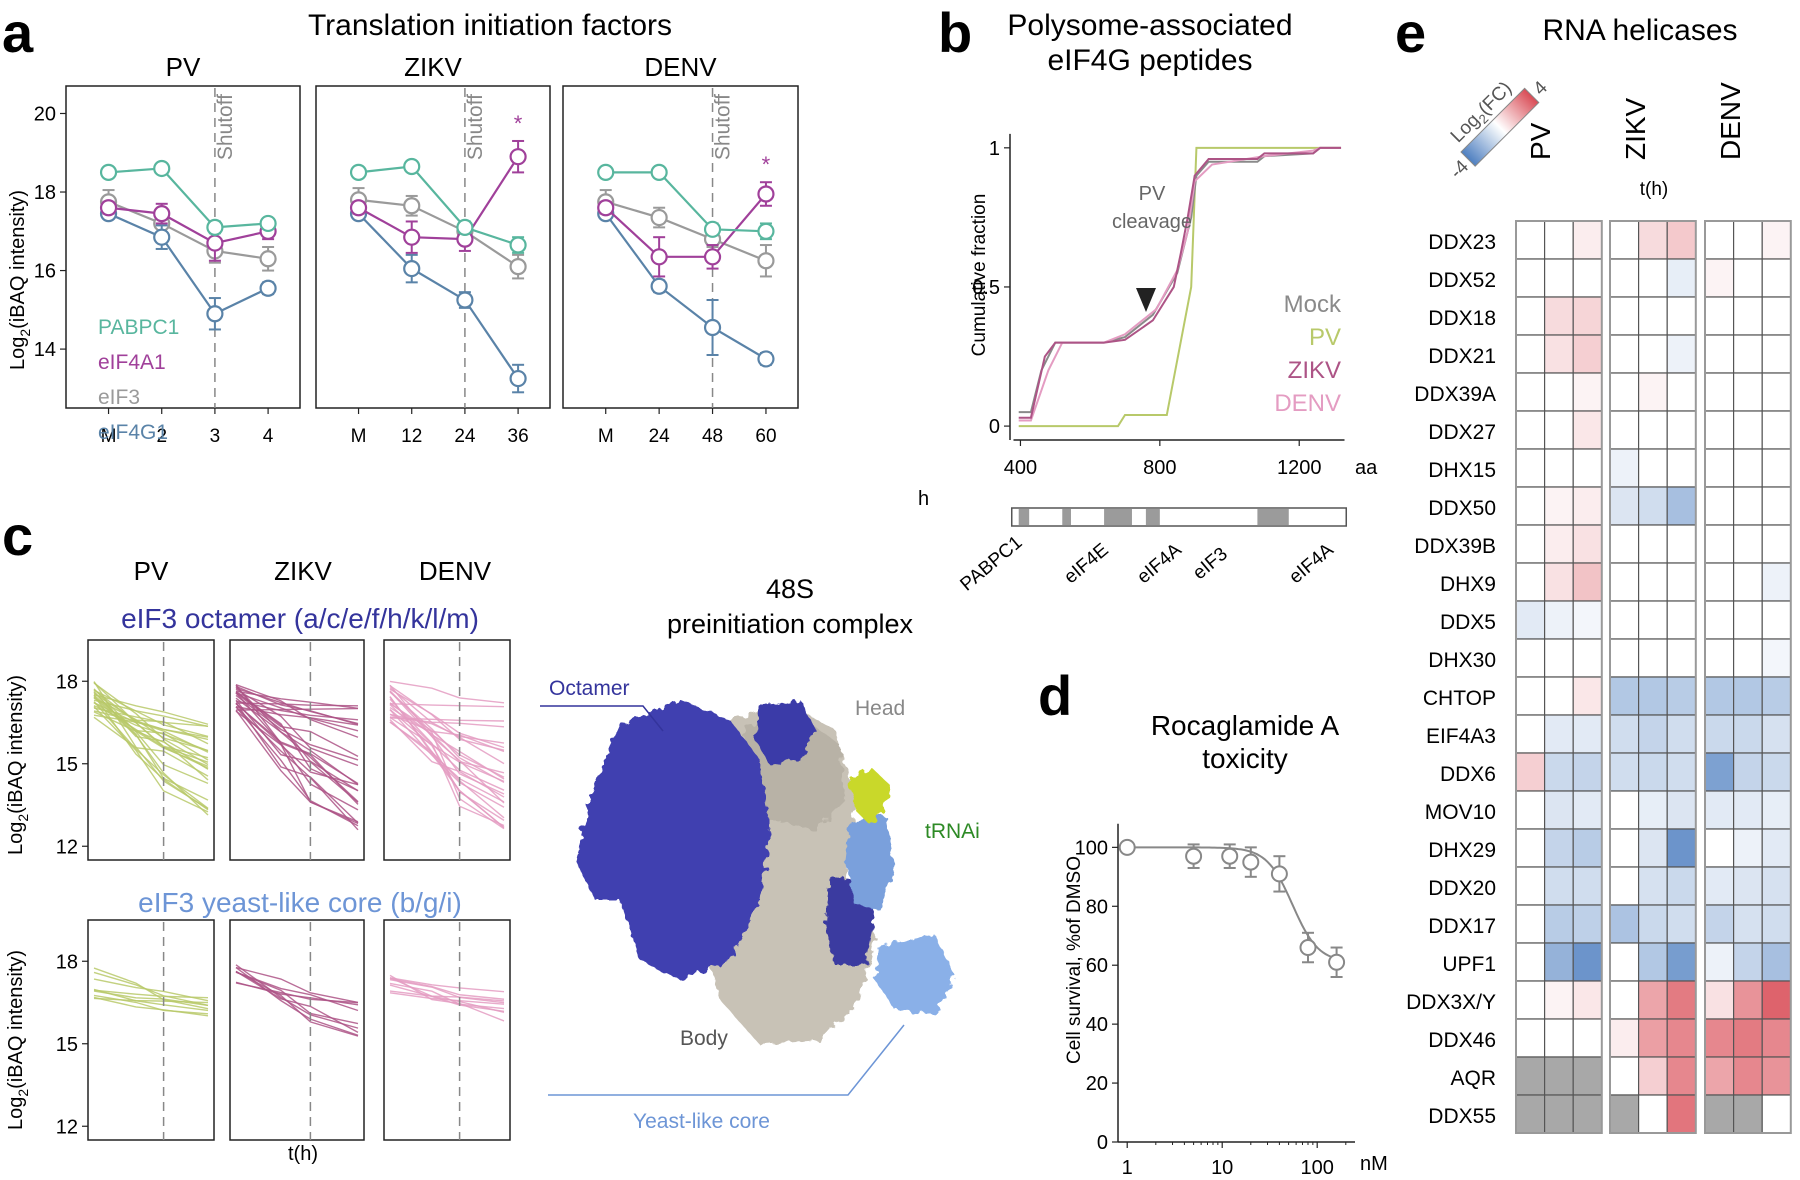 Image resolution: width=1800 pixels, height=1180 pixels. Describe the element at coordinates (994, 427) in the screenshot. I see `y-tick-label: 0` at that location.